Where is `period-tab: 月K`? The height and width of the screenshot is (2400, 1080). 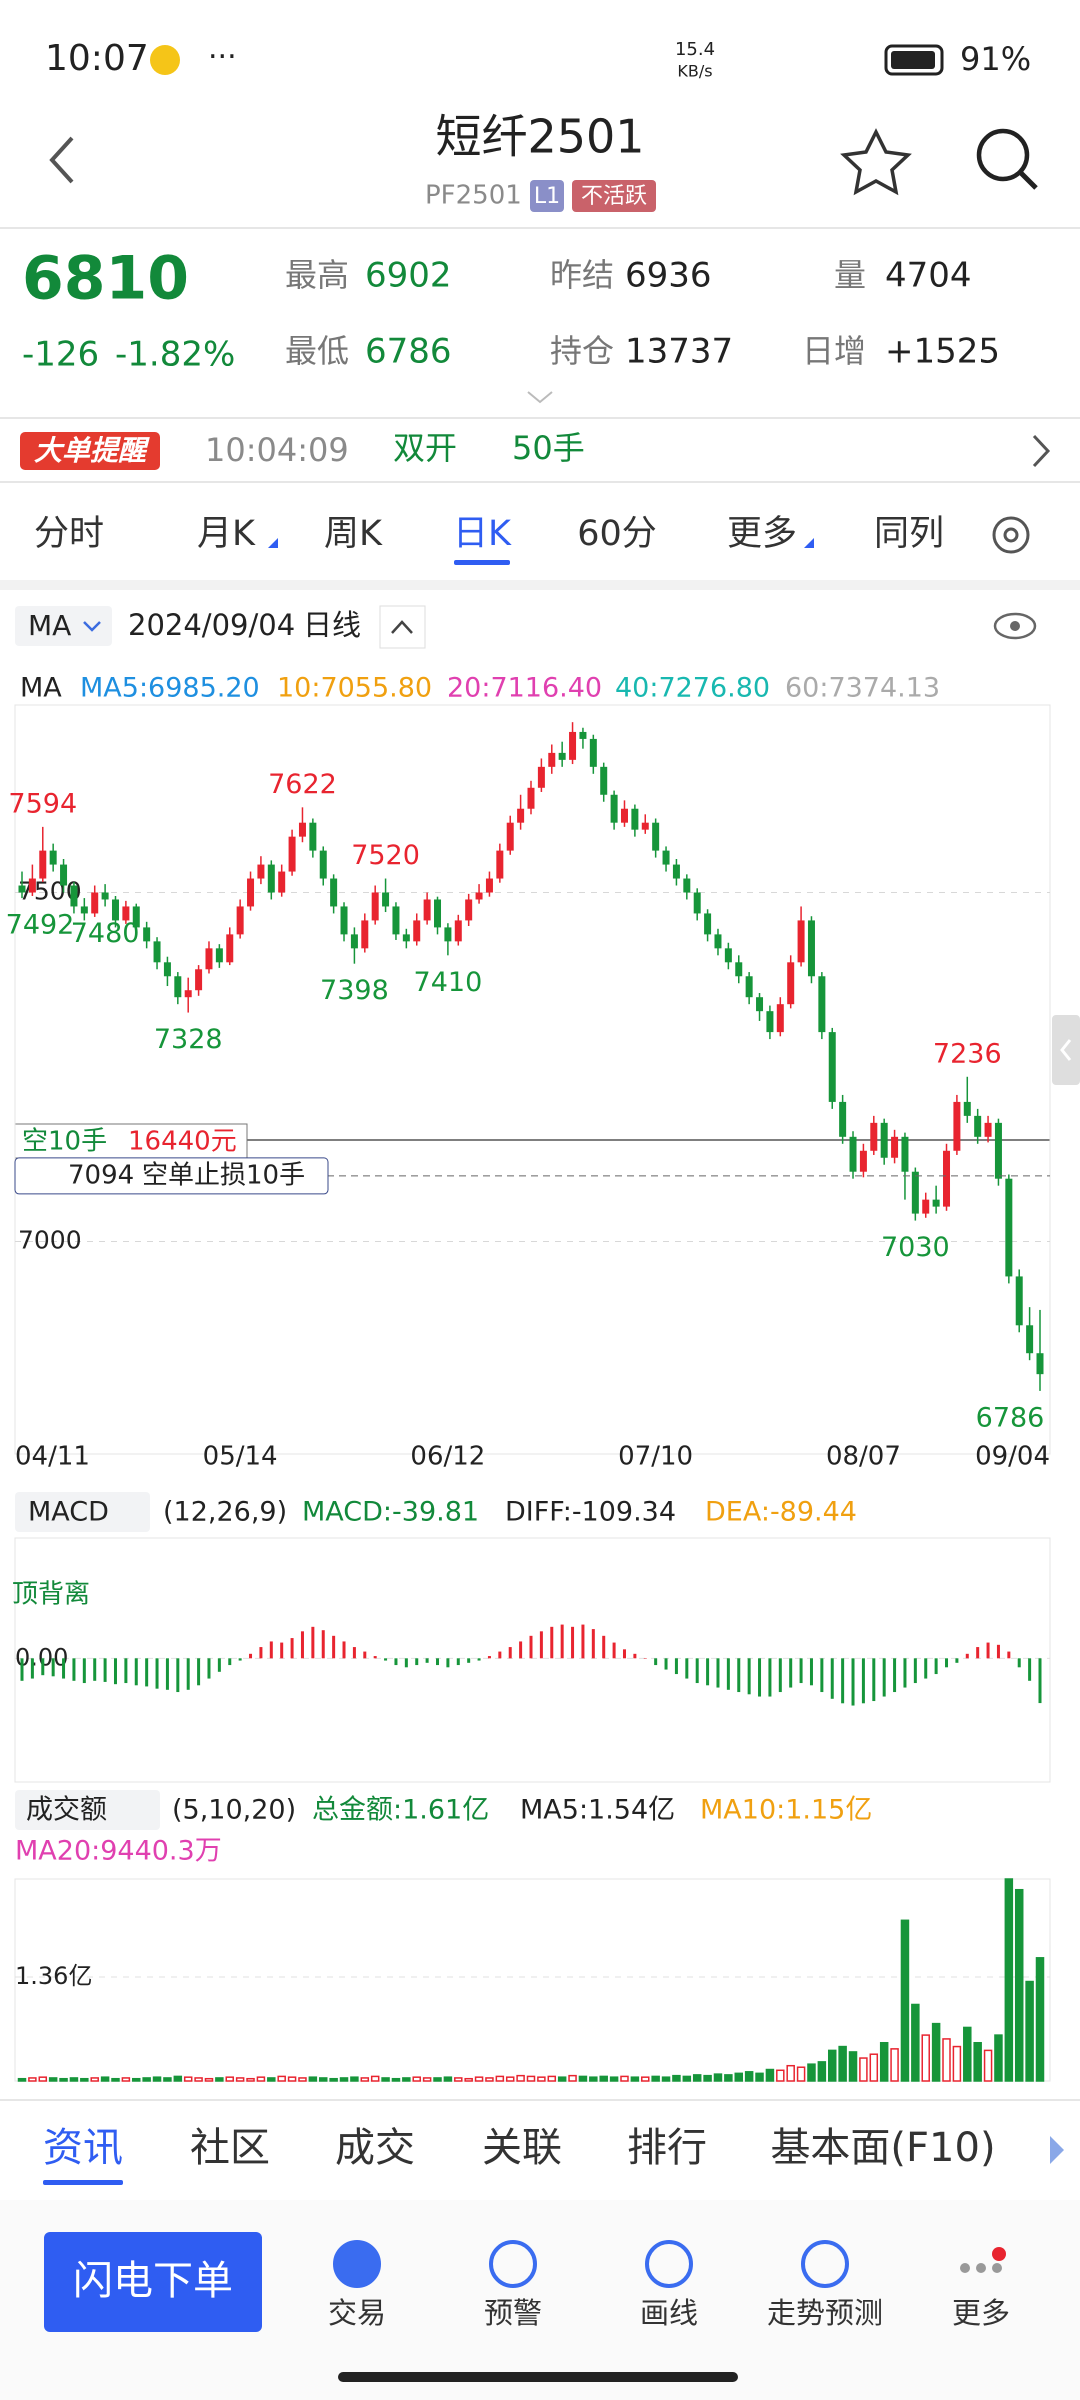 period-tab: 月K is located at coordinates (226, 534).